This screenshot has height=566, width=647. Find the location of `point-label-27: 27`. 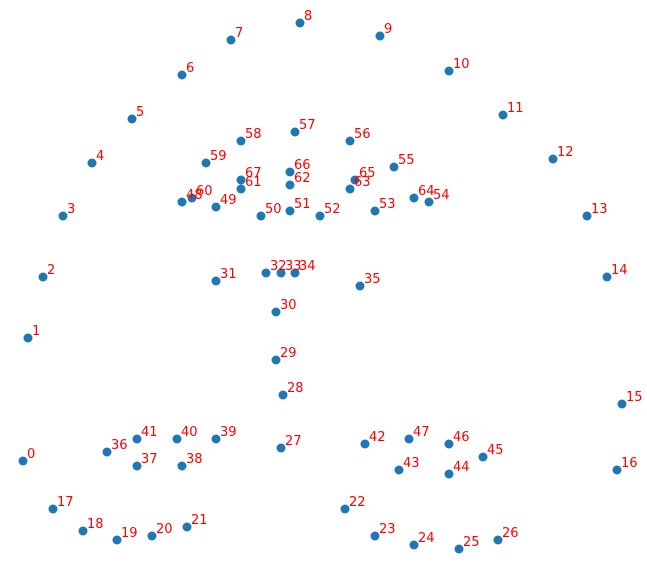

point-label-27: 27 is located at coordinates (293, 441).